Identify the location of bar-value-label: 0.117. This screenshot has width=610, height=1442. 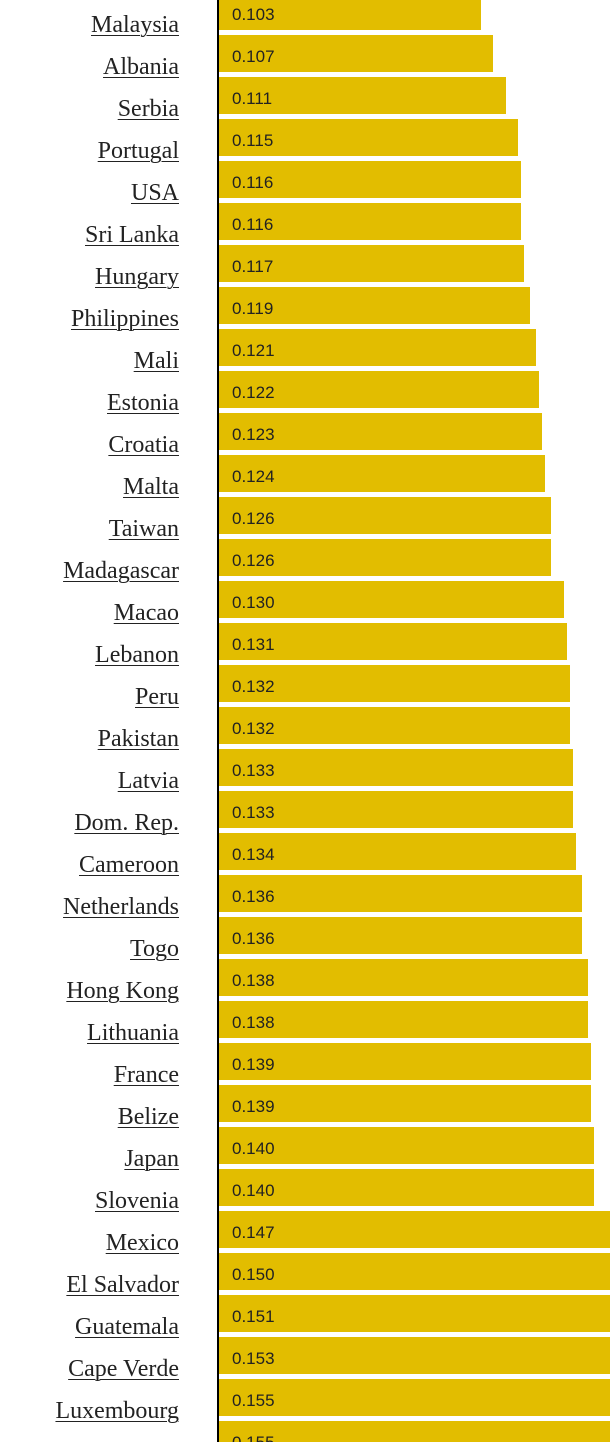
(253, 266).